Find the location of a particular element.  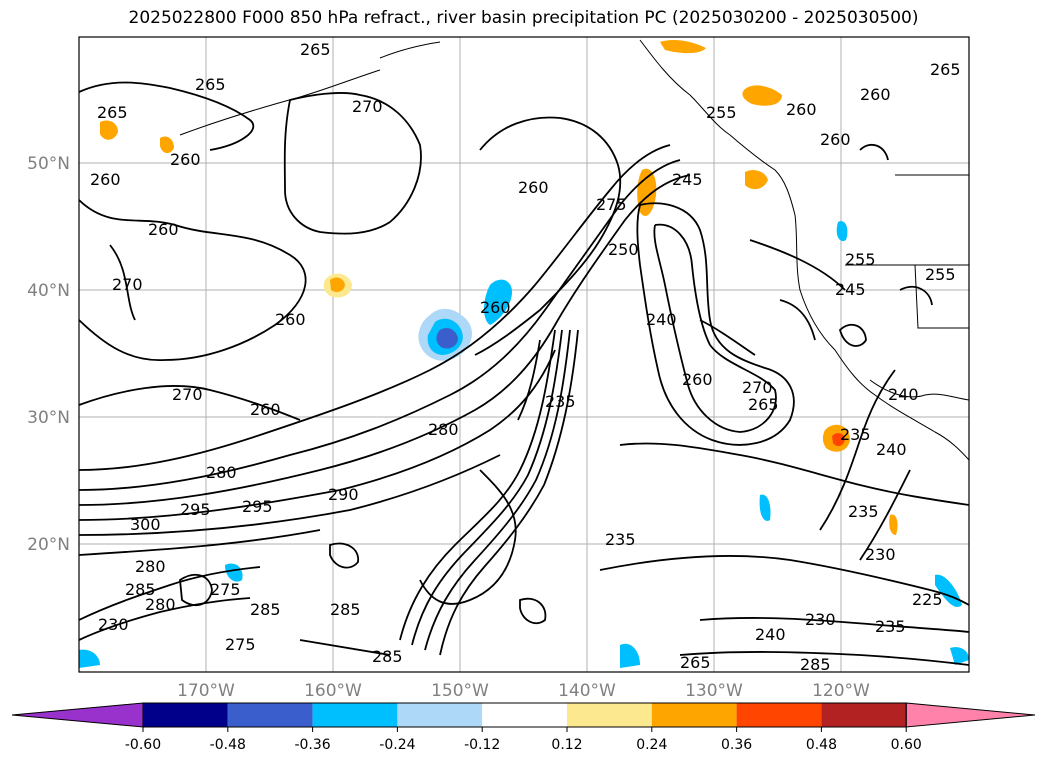

lon-label: 130°W is located at coordinates (714, 691).